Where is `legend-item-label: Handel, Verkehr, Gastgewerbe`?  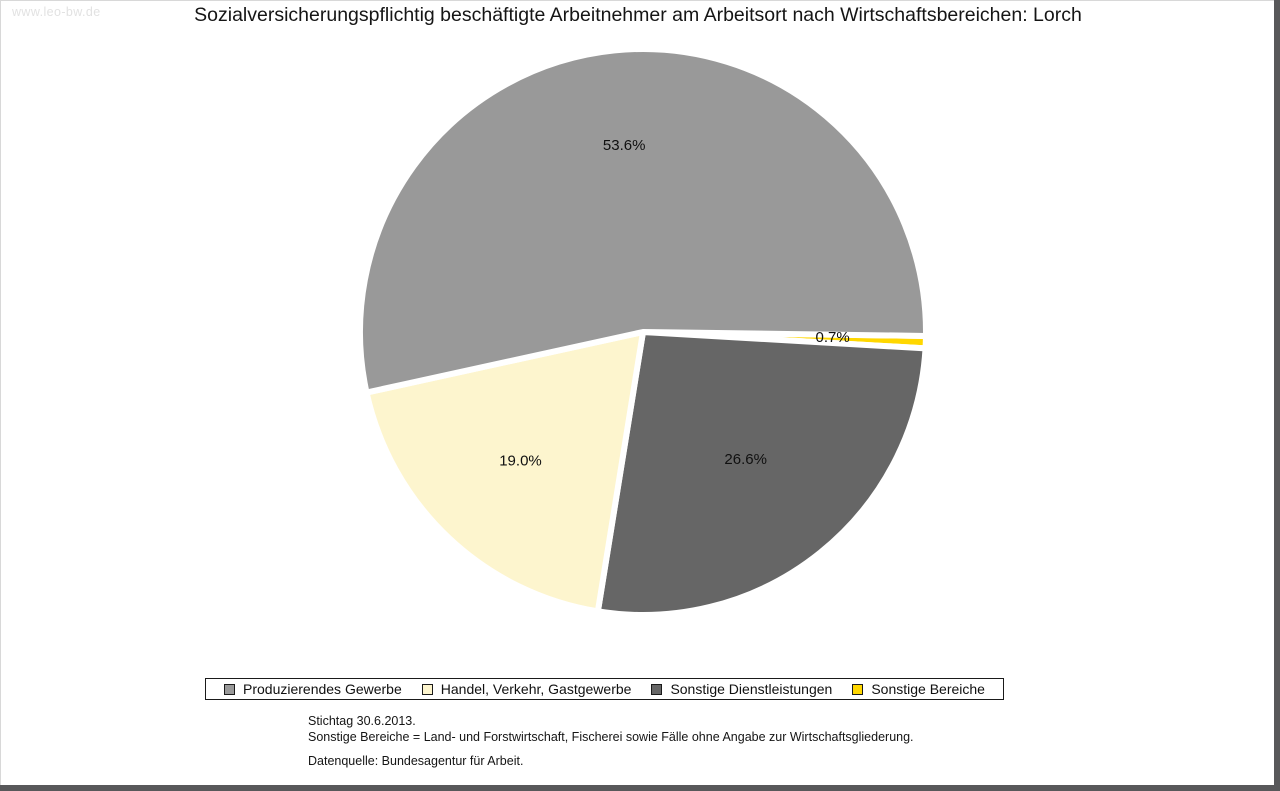 legend-item-label: Handel, Verkehr, Gastgewerbe is located at coordinates (536, 689).